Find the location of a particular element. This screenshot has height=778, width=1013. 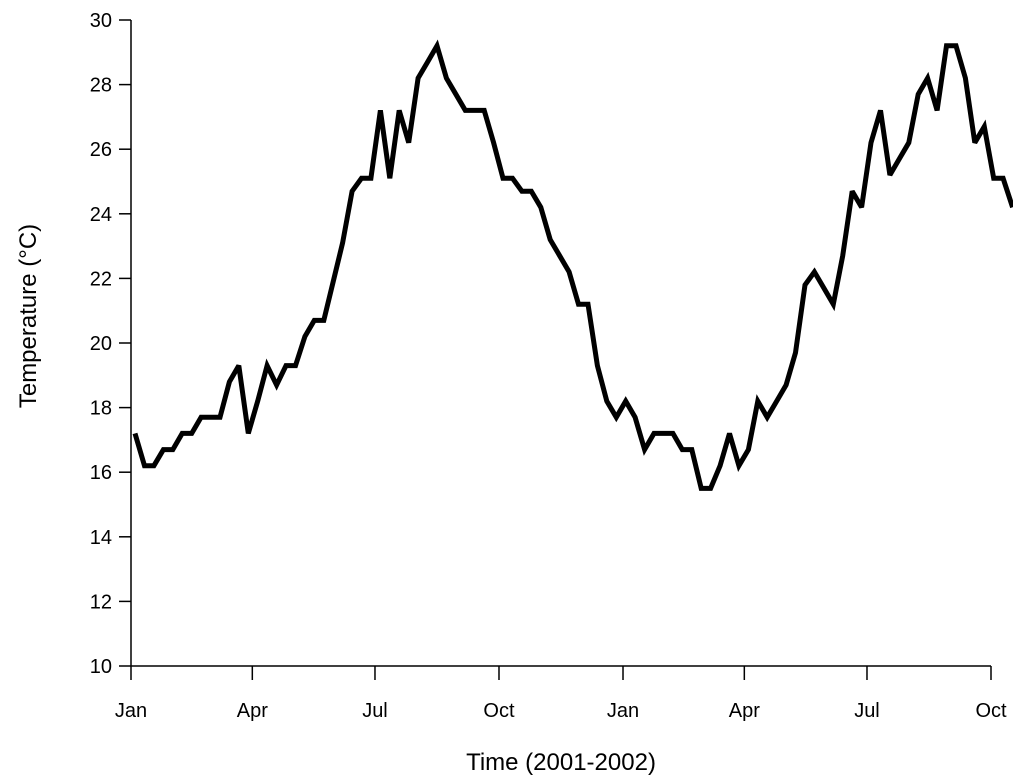

y-tick-label: 26 is located at coordinates (101, 150).